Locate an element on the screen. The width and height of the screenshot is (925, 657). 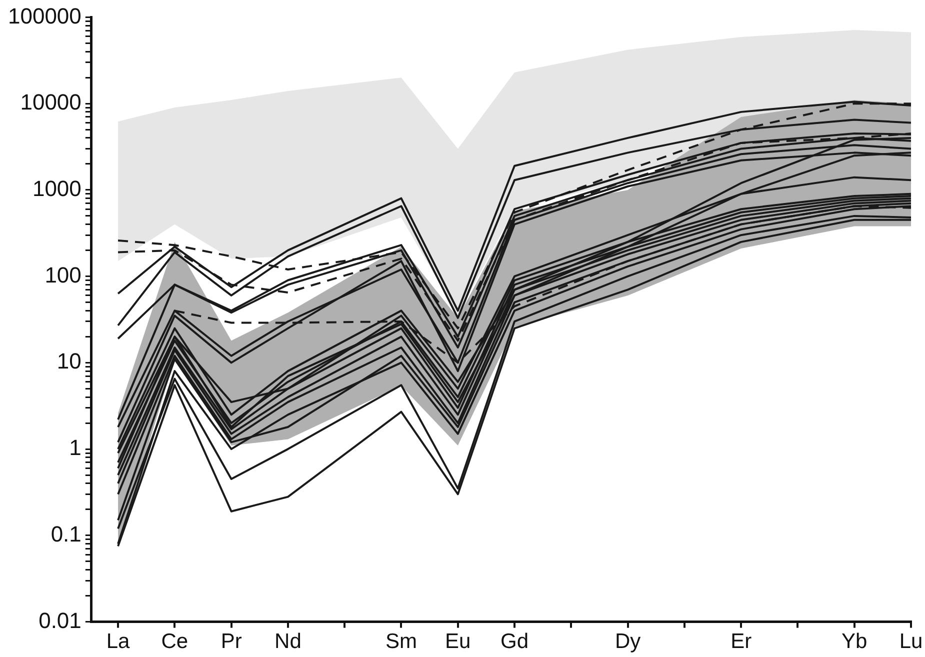
x-tick-label: La is located at coordinates (118, 642).